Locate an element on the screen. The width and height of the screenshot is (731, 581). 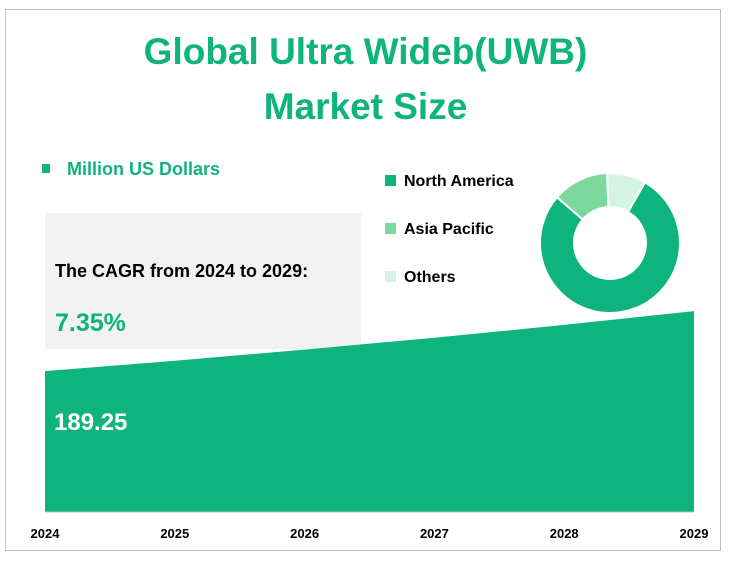
legend-label-others: Others is located at coordinates (430, 277).